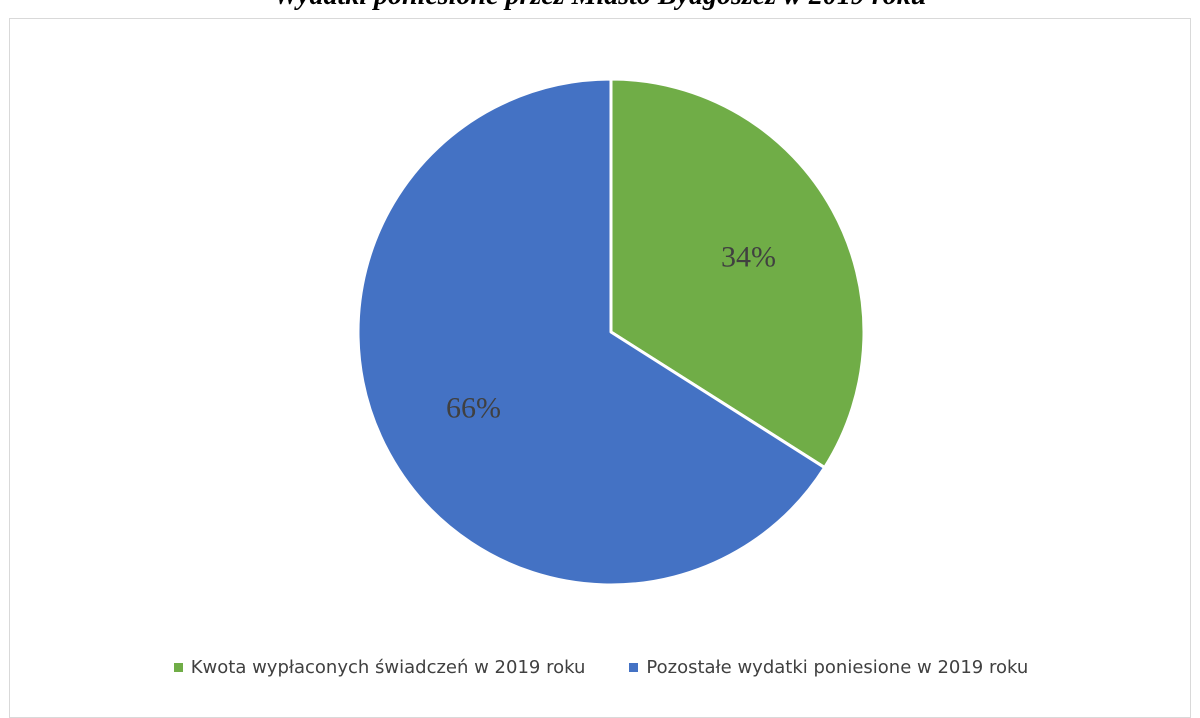 The image size is (1200, 718). What do you see at coordinates (473, 408) in the screenshot?
I see `data-label-pozostale: 66%` at bounding box center [473, 408].